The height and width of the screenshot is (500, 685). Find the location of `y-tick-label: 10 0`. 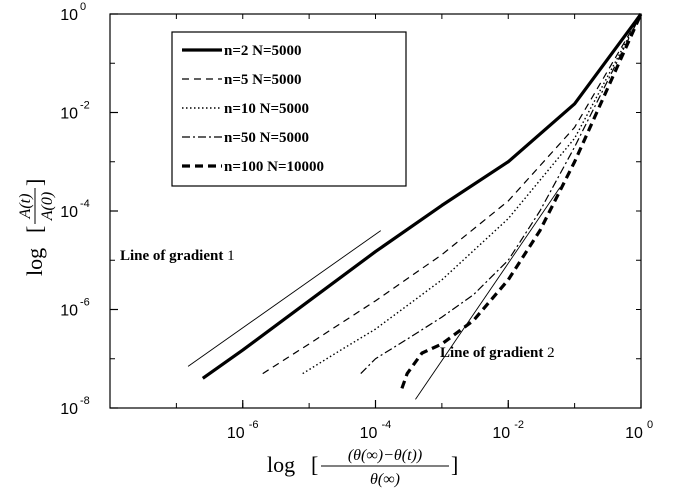

y-tick-label: 10 0 is located at coordinates (73, 12).